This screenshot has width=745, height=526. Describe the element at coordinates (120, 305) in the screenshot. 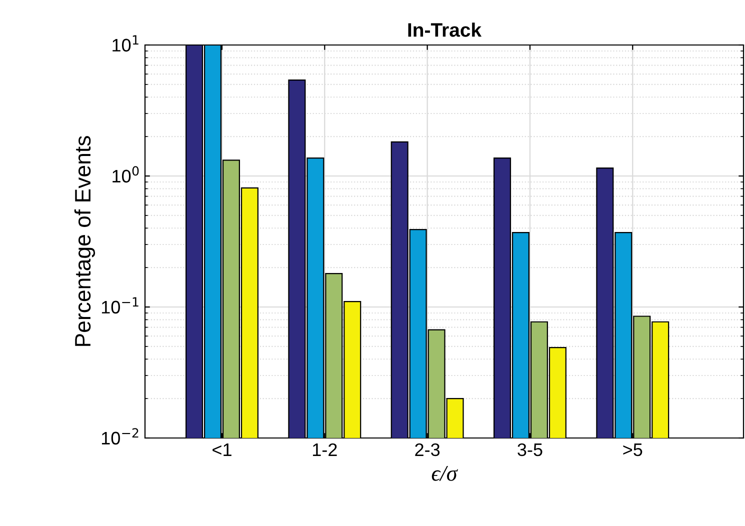

I see `y-tick-label: 10$^{−1}$` at that location.